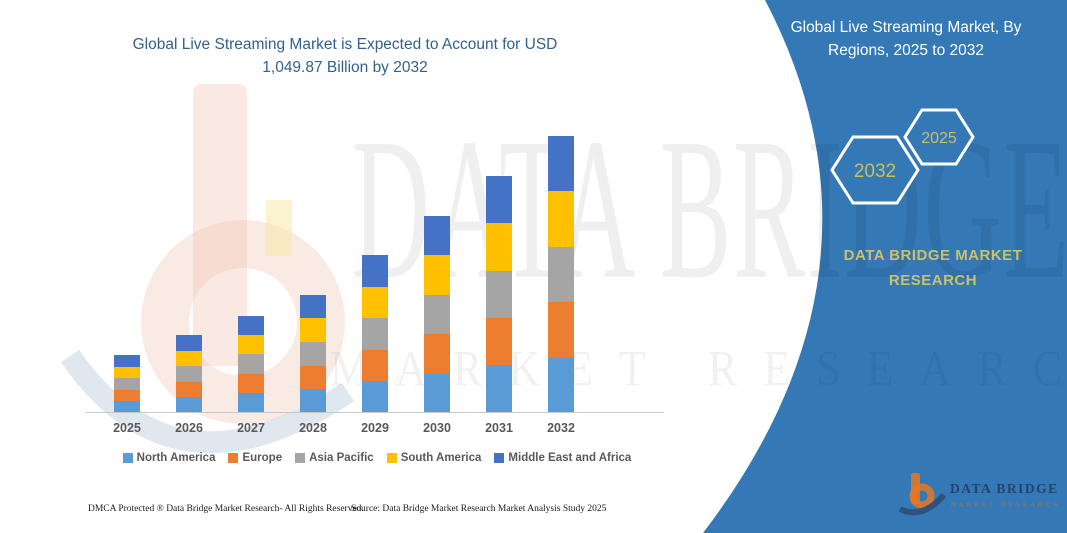  I want to click on legend-item-south-america: South America, so click(434, 458).